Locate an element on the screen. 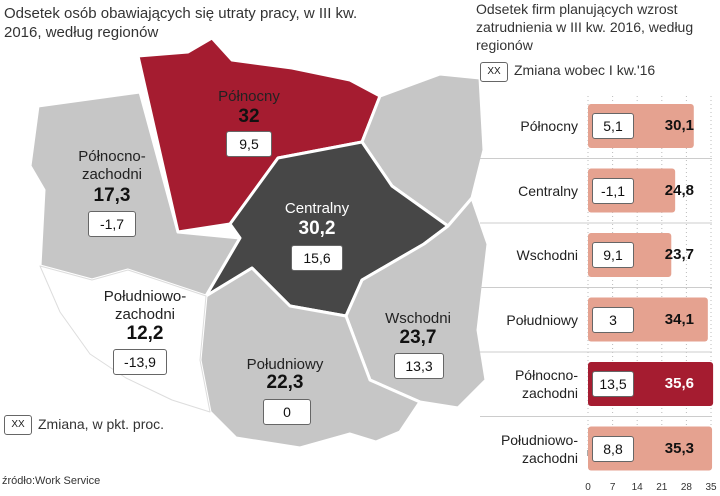 This screenshot has height=496, width=720. region-change-centralny: 15,6 is located at coordinates (317, 258).